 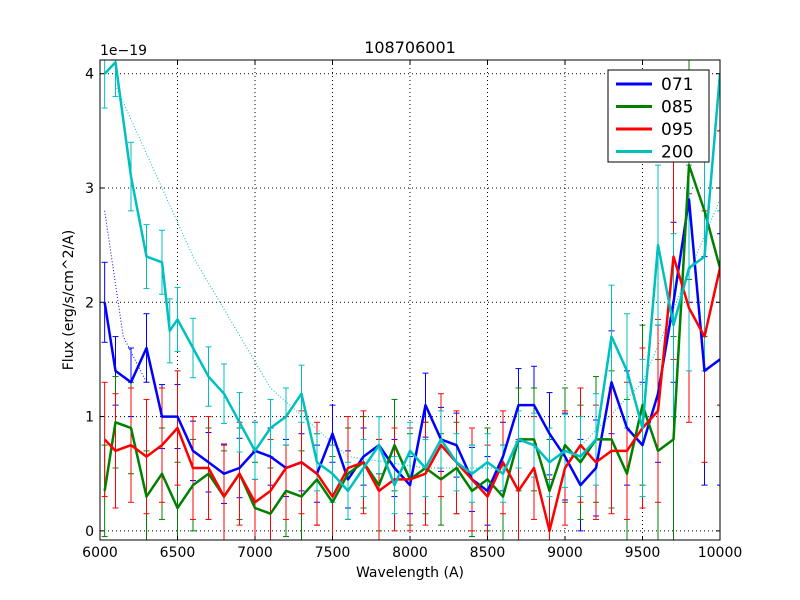 I want to click on y-tick-label: 1, so click(x=89, y=418).